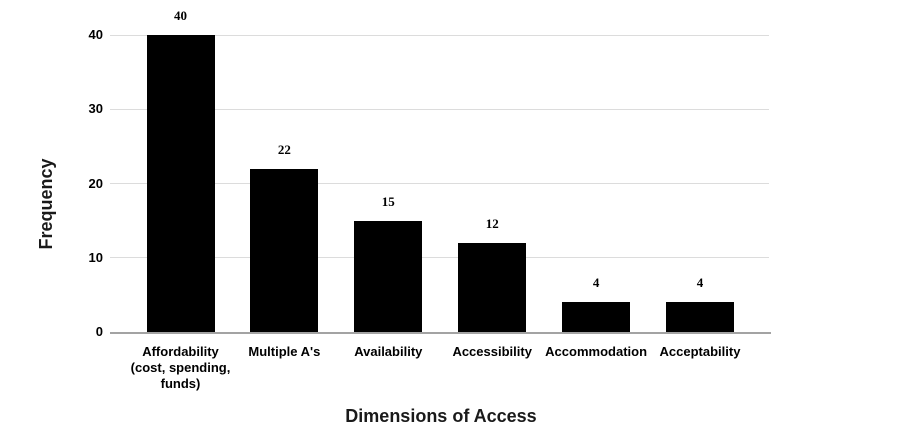 Image resolution: width=905 pixels, height=435 pixels. Describe the element at coordinates (95, 183) in the screenshot. I see `y-tick-label: 20` at that location.